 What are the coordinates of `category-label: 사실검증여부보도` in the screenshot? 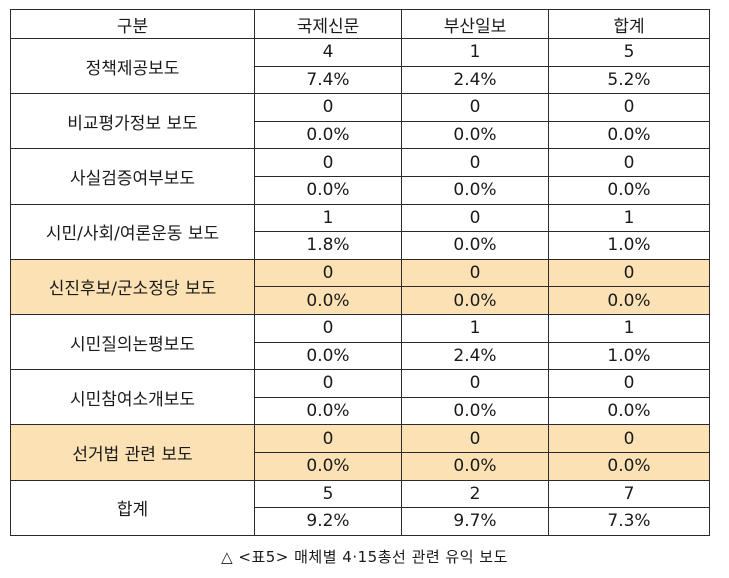 It's located at (132, 176).